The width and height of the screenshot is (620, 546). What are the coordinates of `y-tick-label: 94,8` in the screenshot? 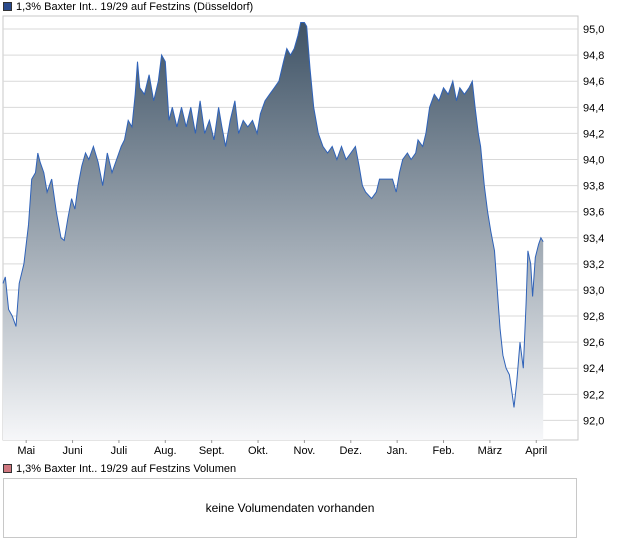 It's located at (593, 56).